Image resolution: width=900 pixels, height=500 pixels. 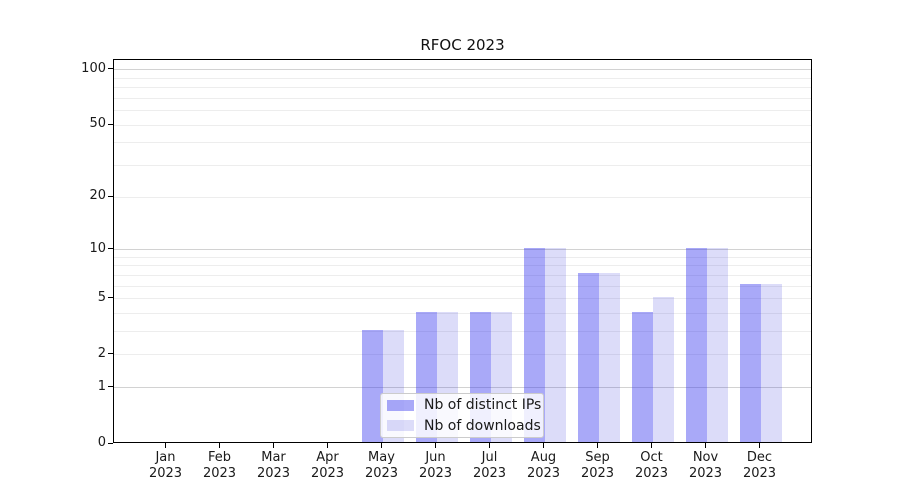 What do you see at coordinates (400, 426) in the screenshot?
I see `legend-swatch-downloads` at bounding box center [400, 426].